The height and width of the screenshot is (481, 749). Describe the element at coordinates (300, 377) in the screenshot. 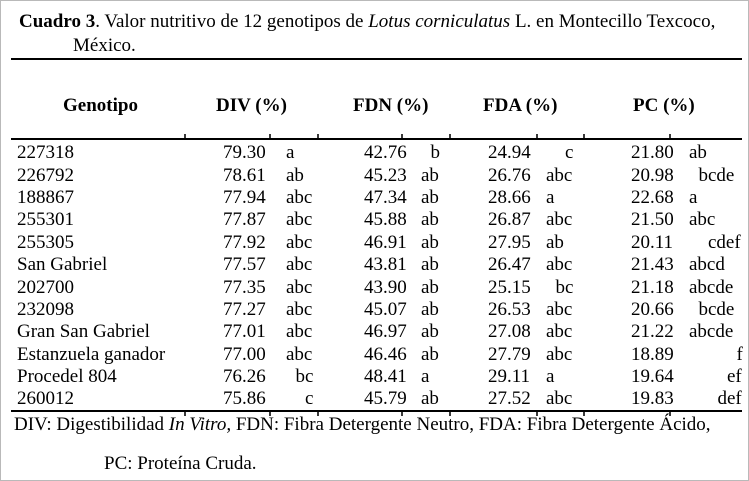

I see `div-significance-cell: bc` at that location.